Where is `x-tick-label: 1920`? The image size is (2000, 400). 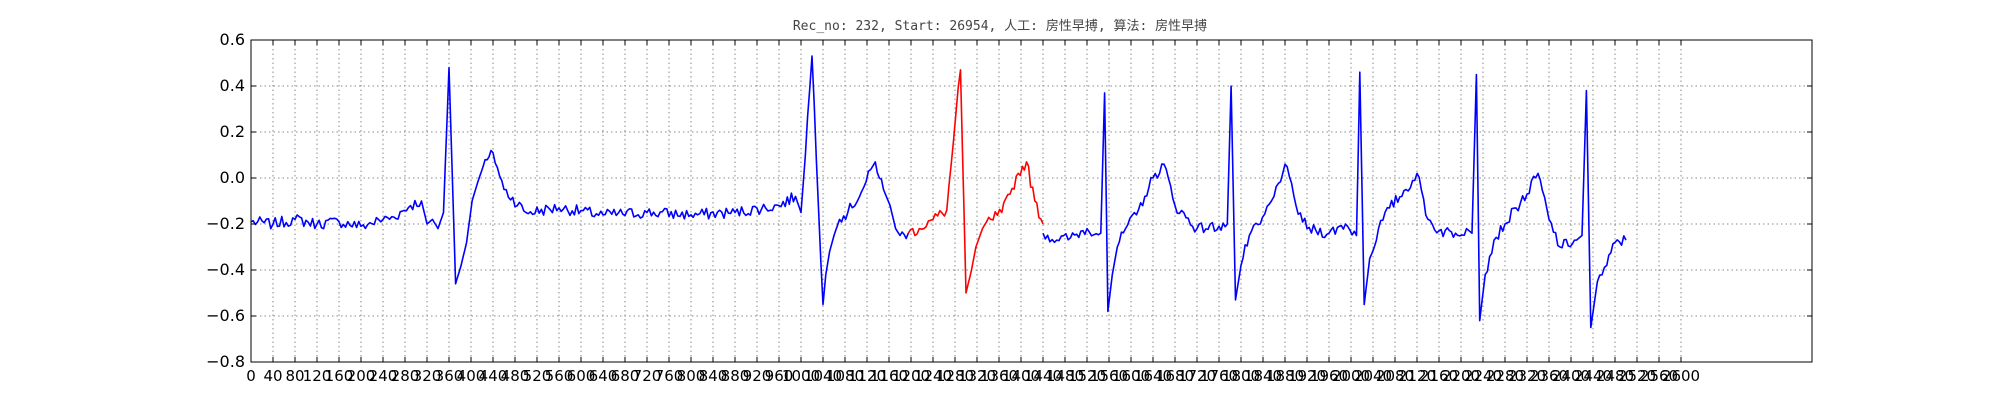
x-tick-label: 1920 is located at coordinates (1307, 376).